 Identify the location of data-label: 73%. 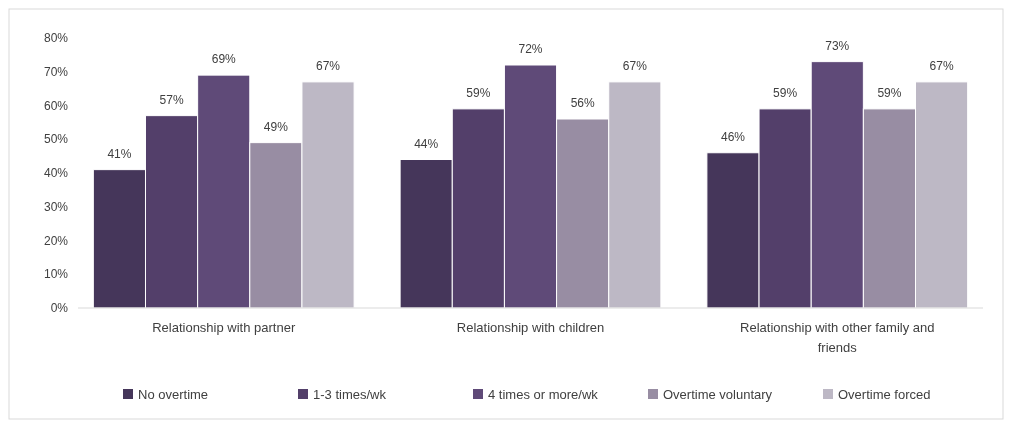
(837, 45).